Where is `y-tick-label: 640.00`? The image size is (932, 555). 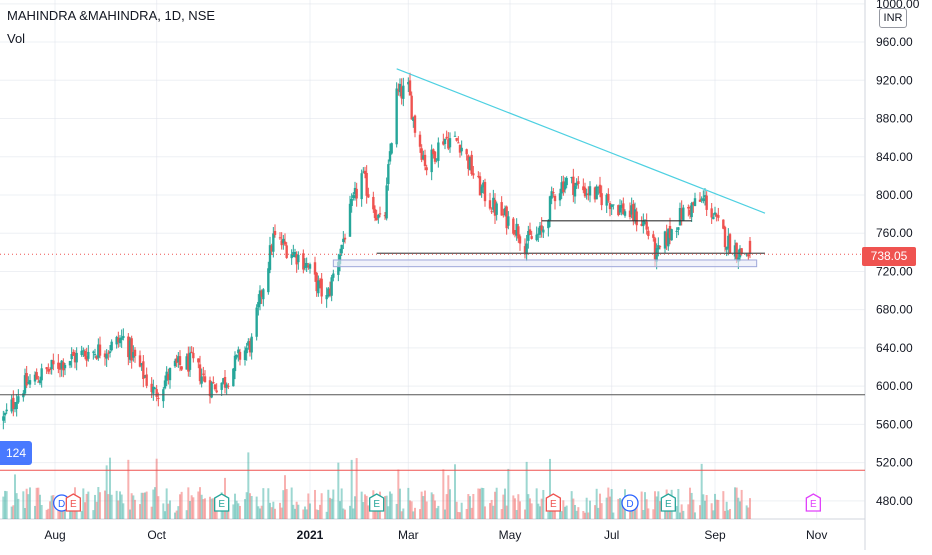
y-tick-label: 640.00 is located at coordinates (894, 348).